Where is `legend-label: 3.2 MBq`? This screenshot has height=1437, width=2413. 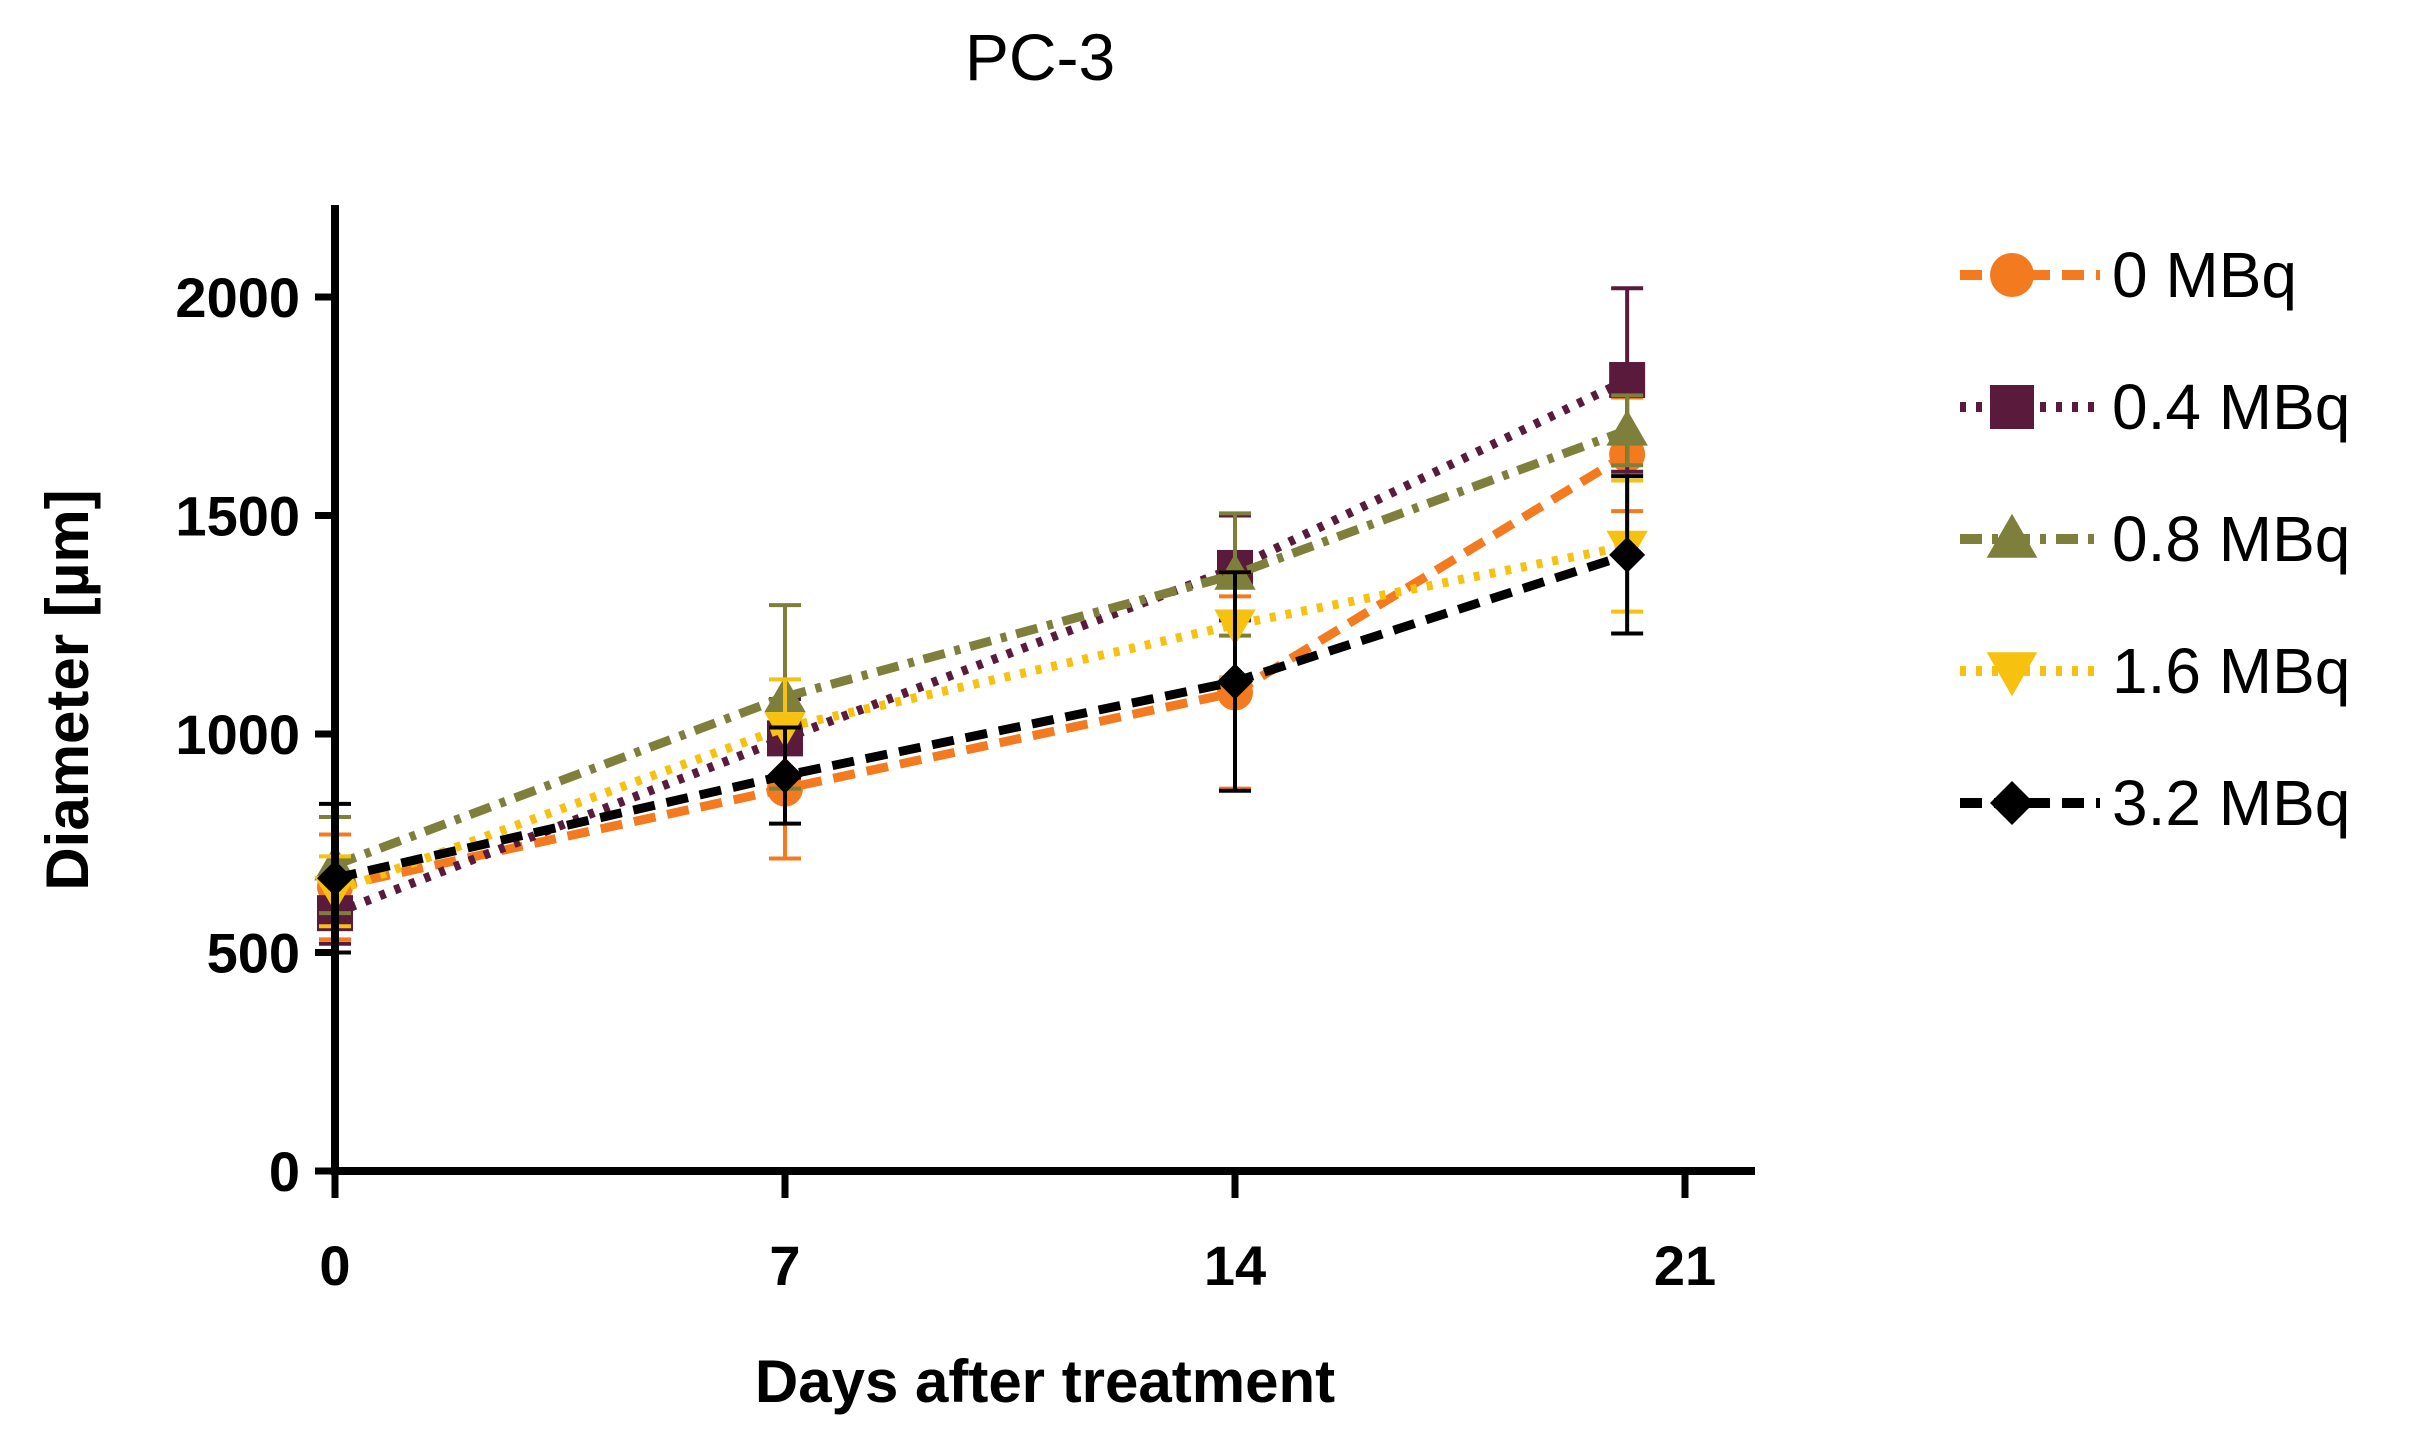 legend-label: 3.2 MBq is located at coordinates (2231, 803).